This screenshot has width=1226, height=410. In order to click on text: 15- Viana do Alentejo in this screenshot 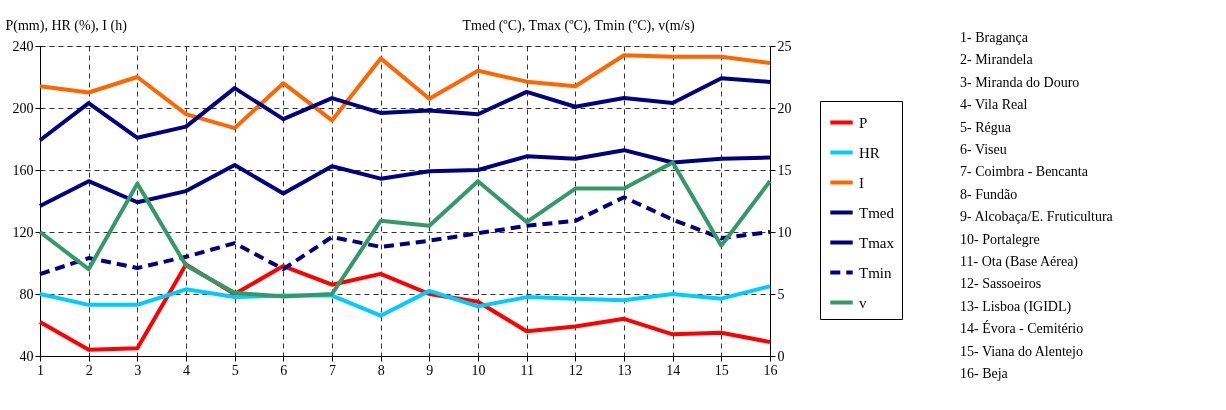, I will do `click(1021, 351)`.